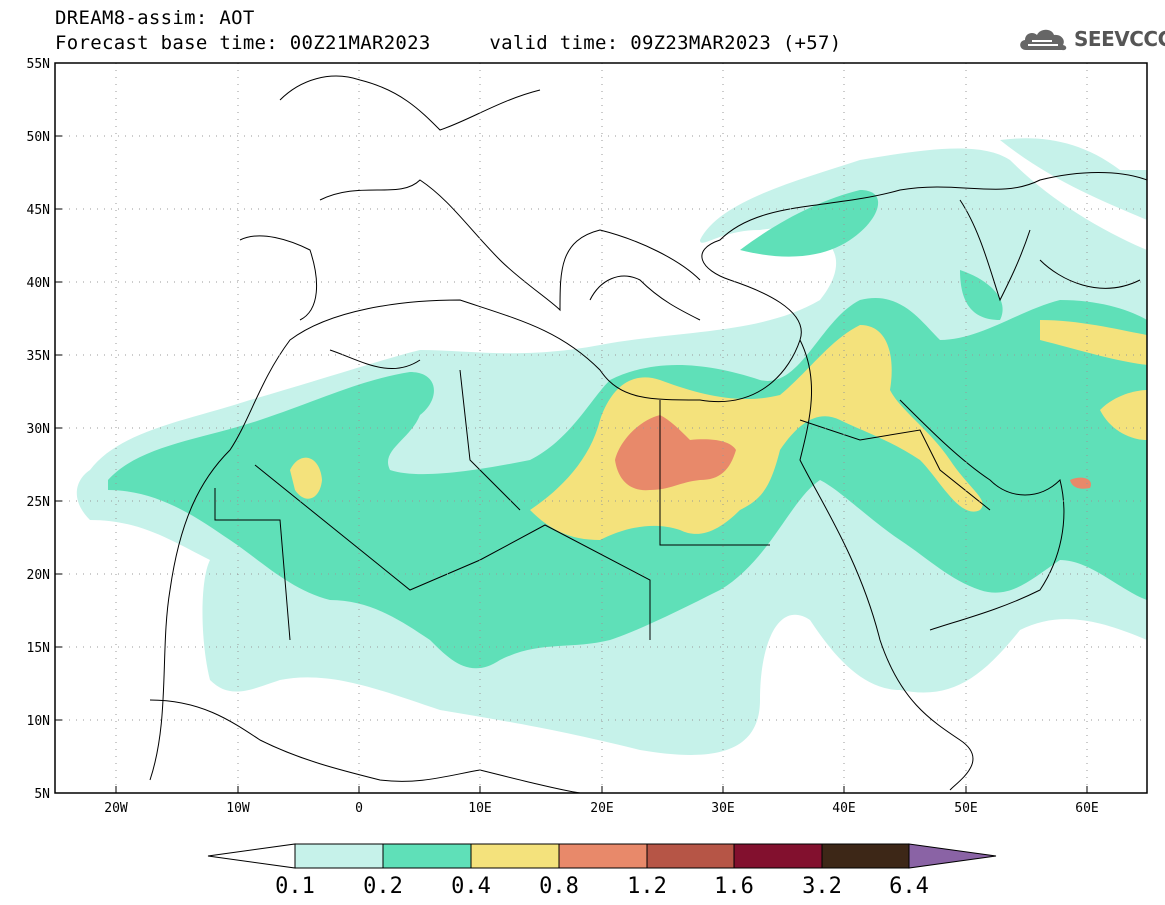 Image resolution: width=1165 pixels, height=905 pixels. I want to click on lat-label: 35N, so click(38, 356).